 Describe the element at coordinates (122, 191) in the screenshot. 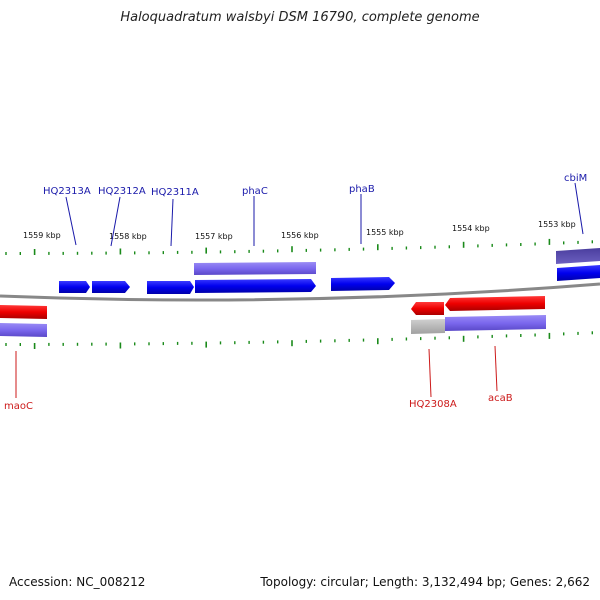

I see `gene-label-HQ2312A: HQ2312A` at that location.